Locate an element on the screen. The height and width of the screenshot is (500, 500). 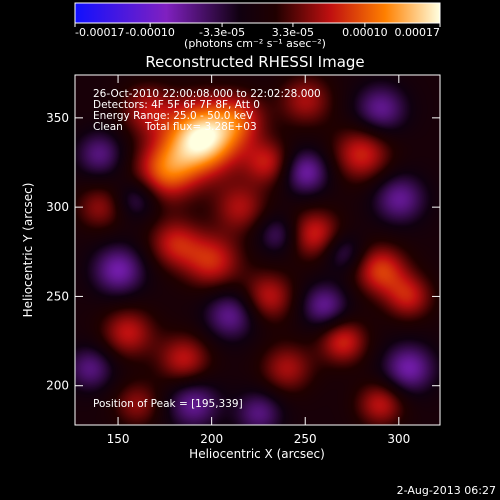
colorbar-tick-label: -0.00010 is located at coordinates (149, 32).